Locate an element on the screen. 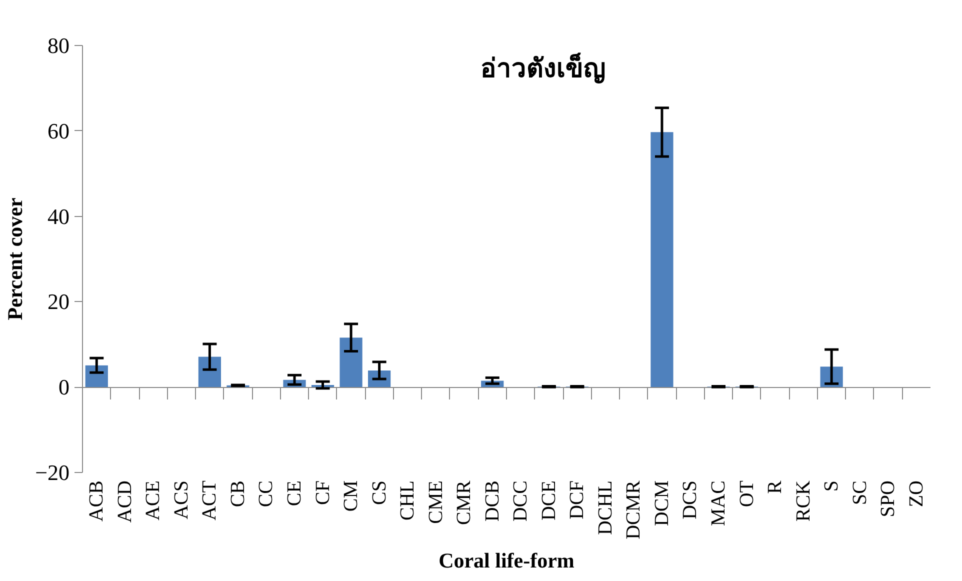 This screenshot has height=581, width=962. x-tick-label: CF is located at coordinates (323, 492).